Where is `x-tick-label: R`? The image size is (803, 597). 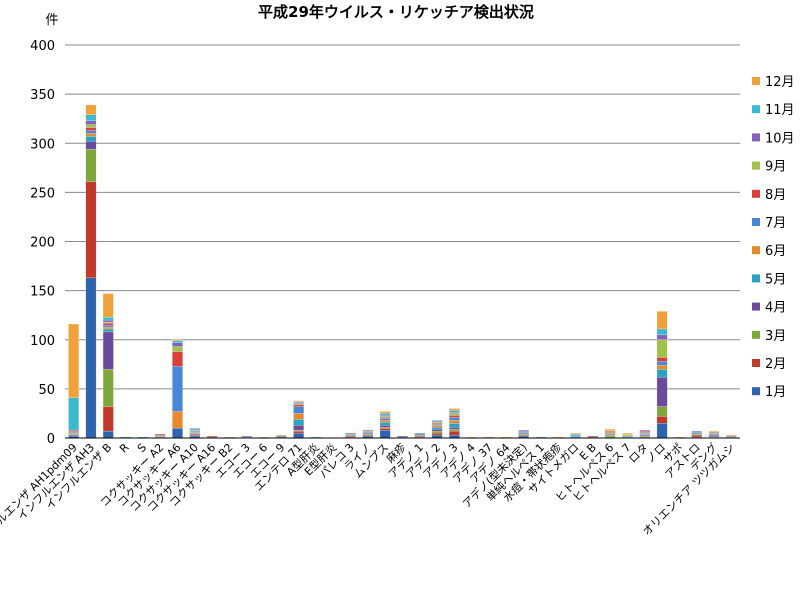
x-tick-label: R is located at coordinates (124, 448).